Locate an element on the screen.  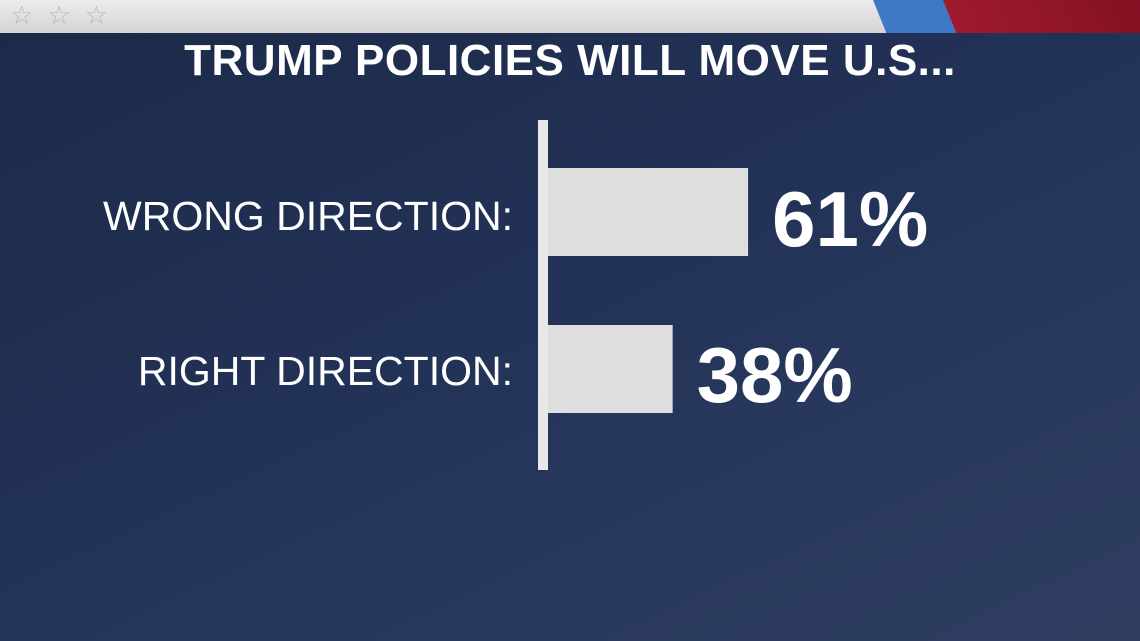
axis-line is located at coordinates (543, 295).